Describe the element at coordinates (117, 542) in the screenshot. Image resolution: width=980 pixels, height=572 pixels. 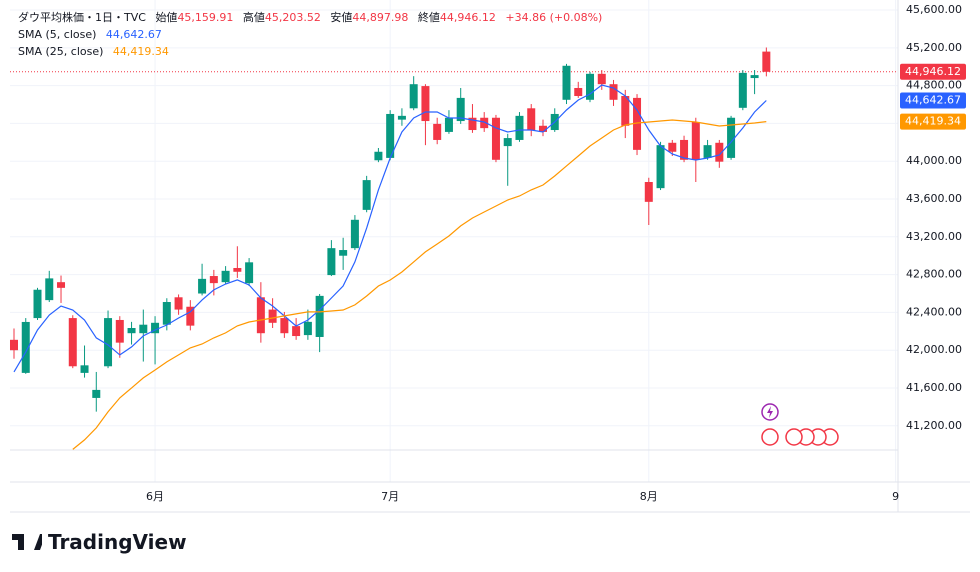
I see `brand-name: TradingView` at that location.